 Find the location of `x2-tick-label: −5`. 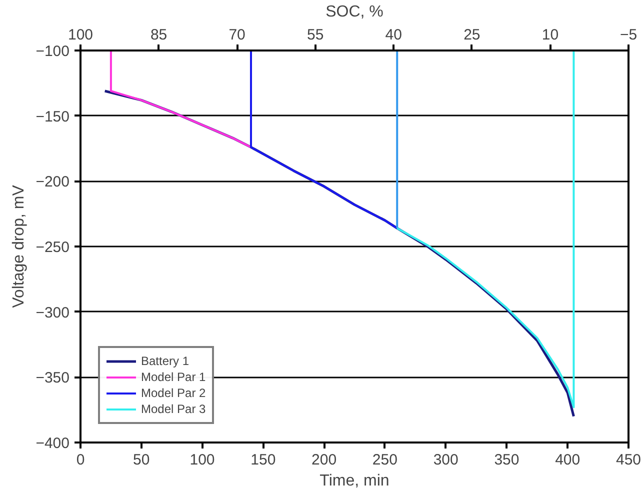

x2-tick-label: −5 is located at coordinates (629, 35).